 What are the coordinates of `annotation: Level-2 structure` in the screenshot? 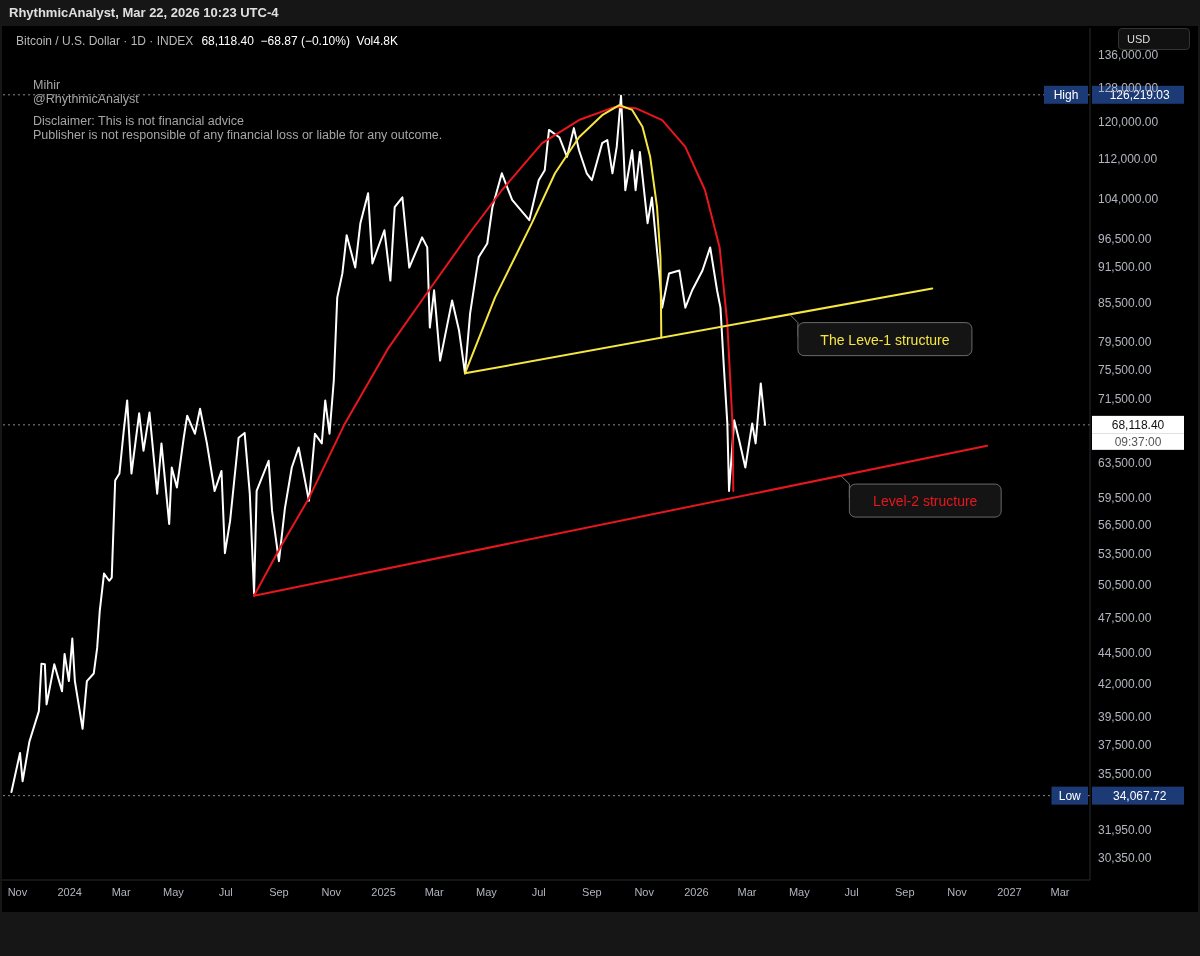 It's located at (925, 501).